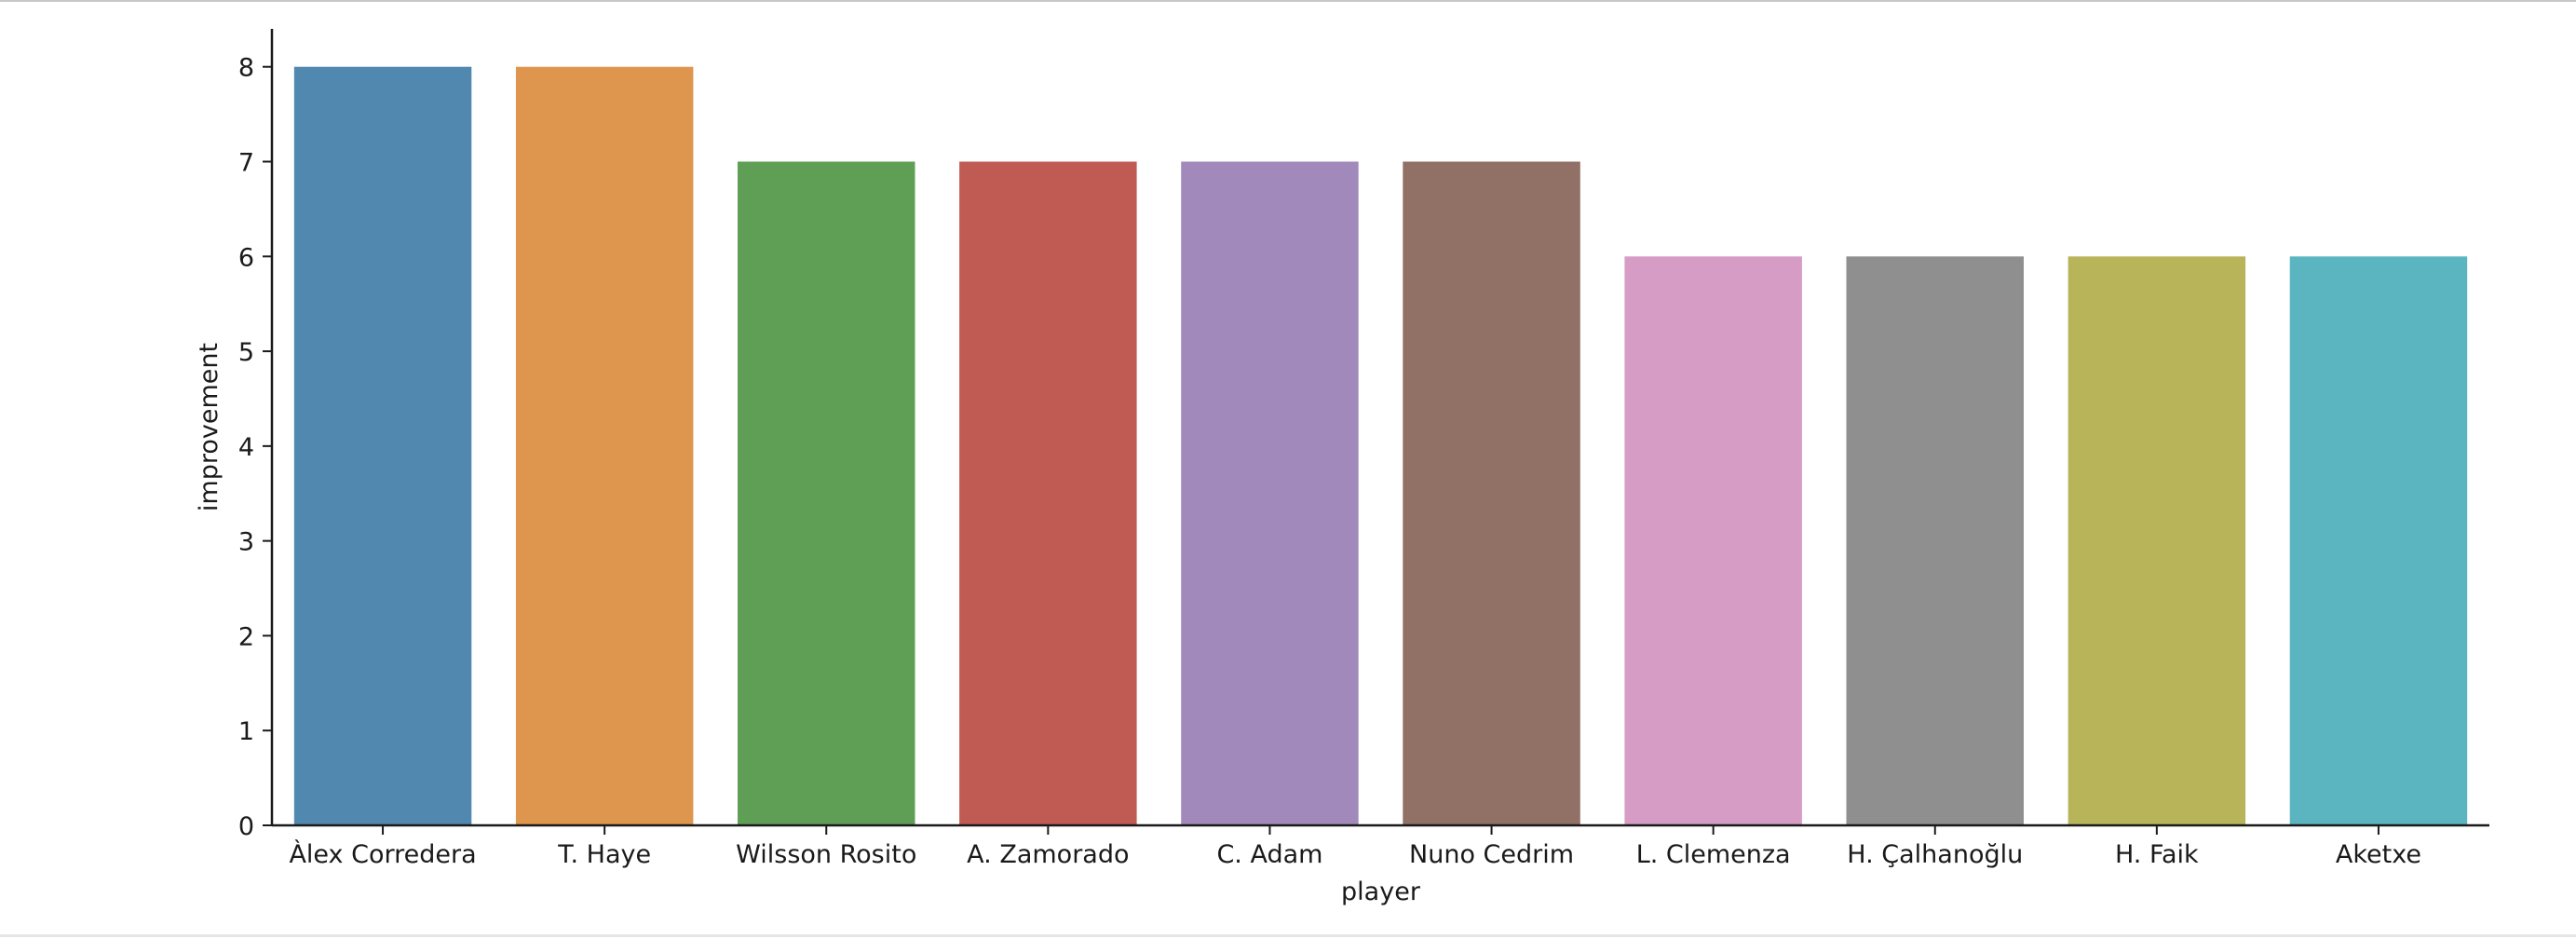 Image resolution: width=2576 pixels, height=939 pixels. I want to click on x-tick-label: T. Haye, so click(604, 854).